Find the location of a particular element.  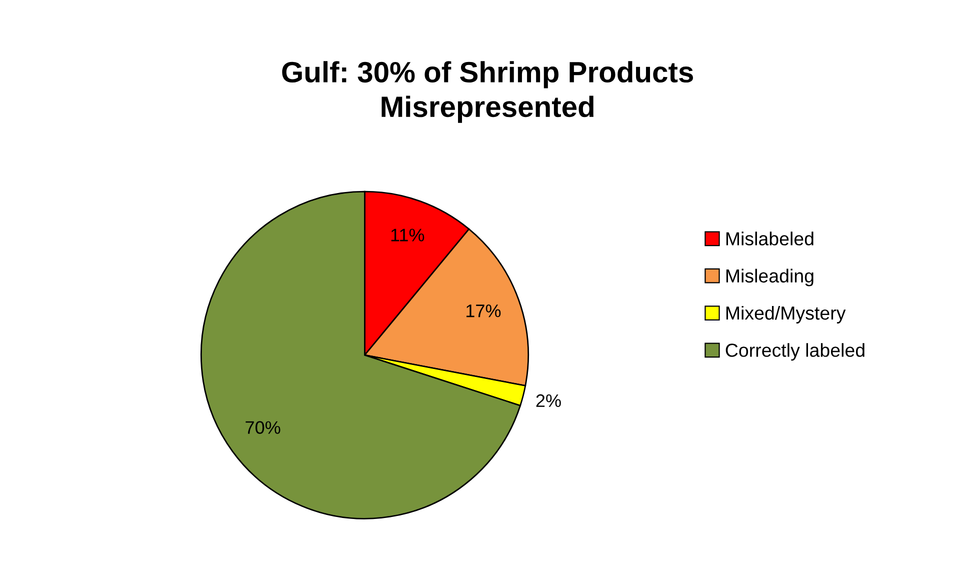

legend-label: Misleading is located at coordinates (770, 277).